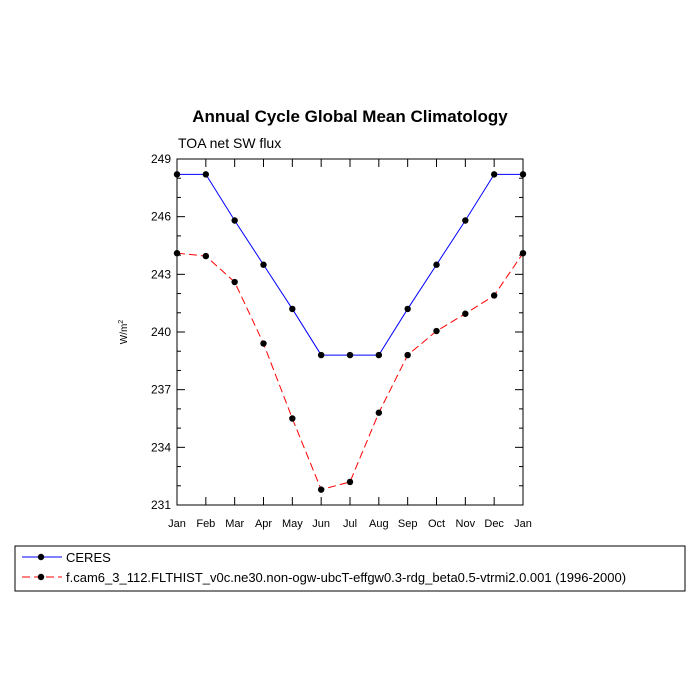  What do you see at coordinates (234, 524) in the screenshot?
I see `x-tick-label: Mar` at bounding box center [234, 524].